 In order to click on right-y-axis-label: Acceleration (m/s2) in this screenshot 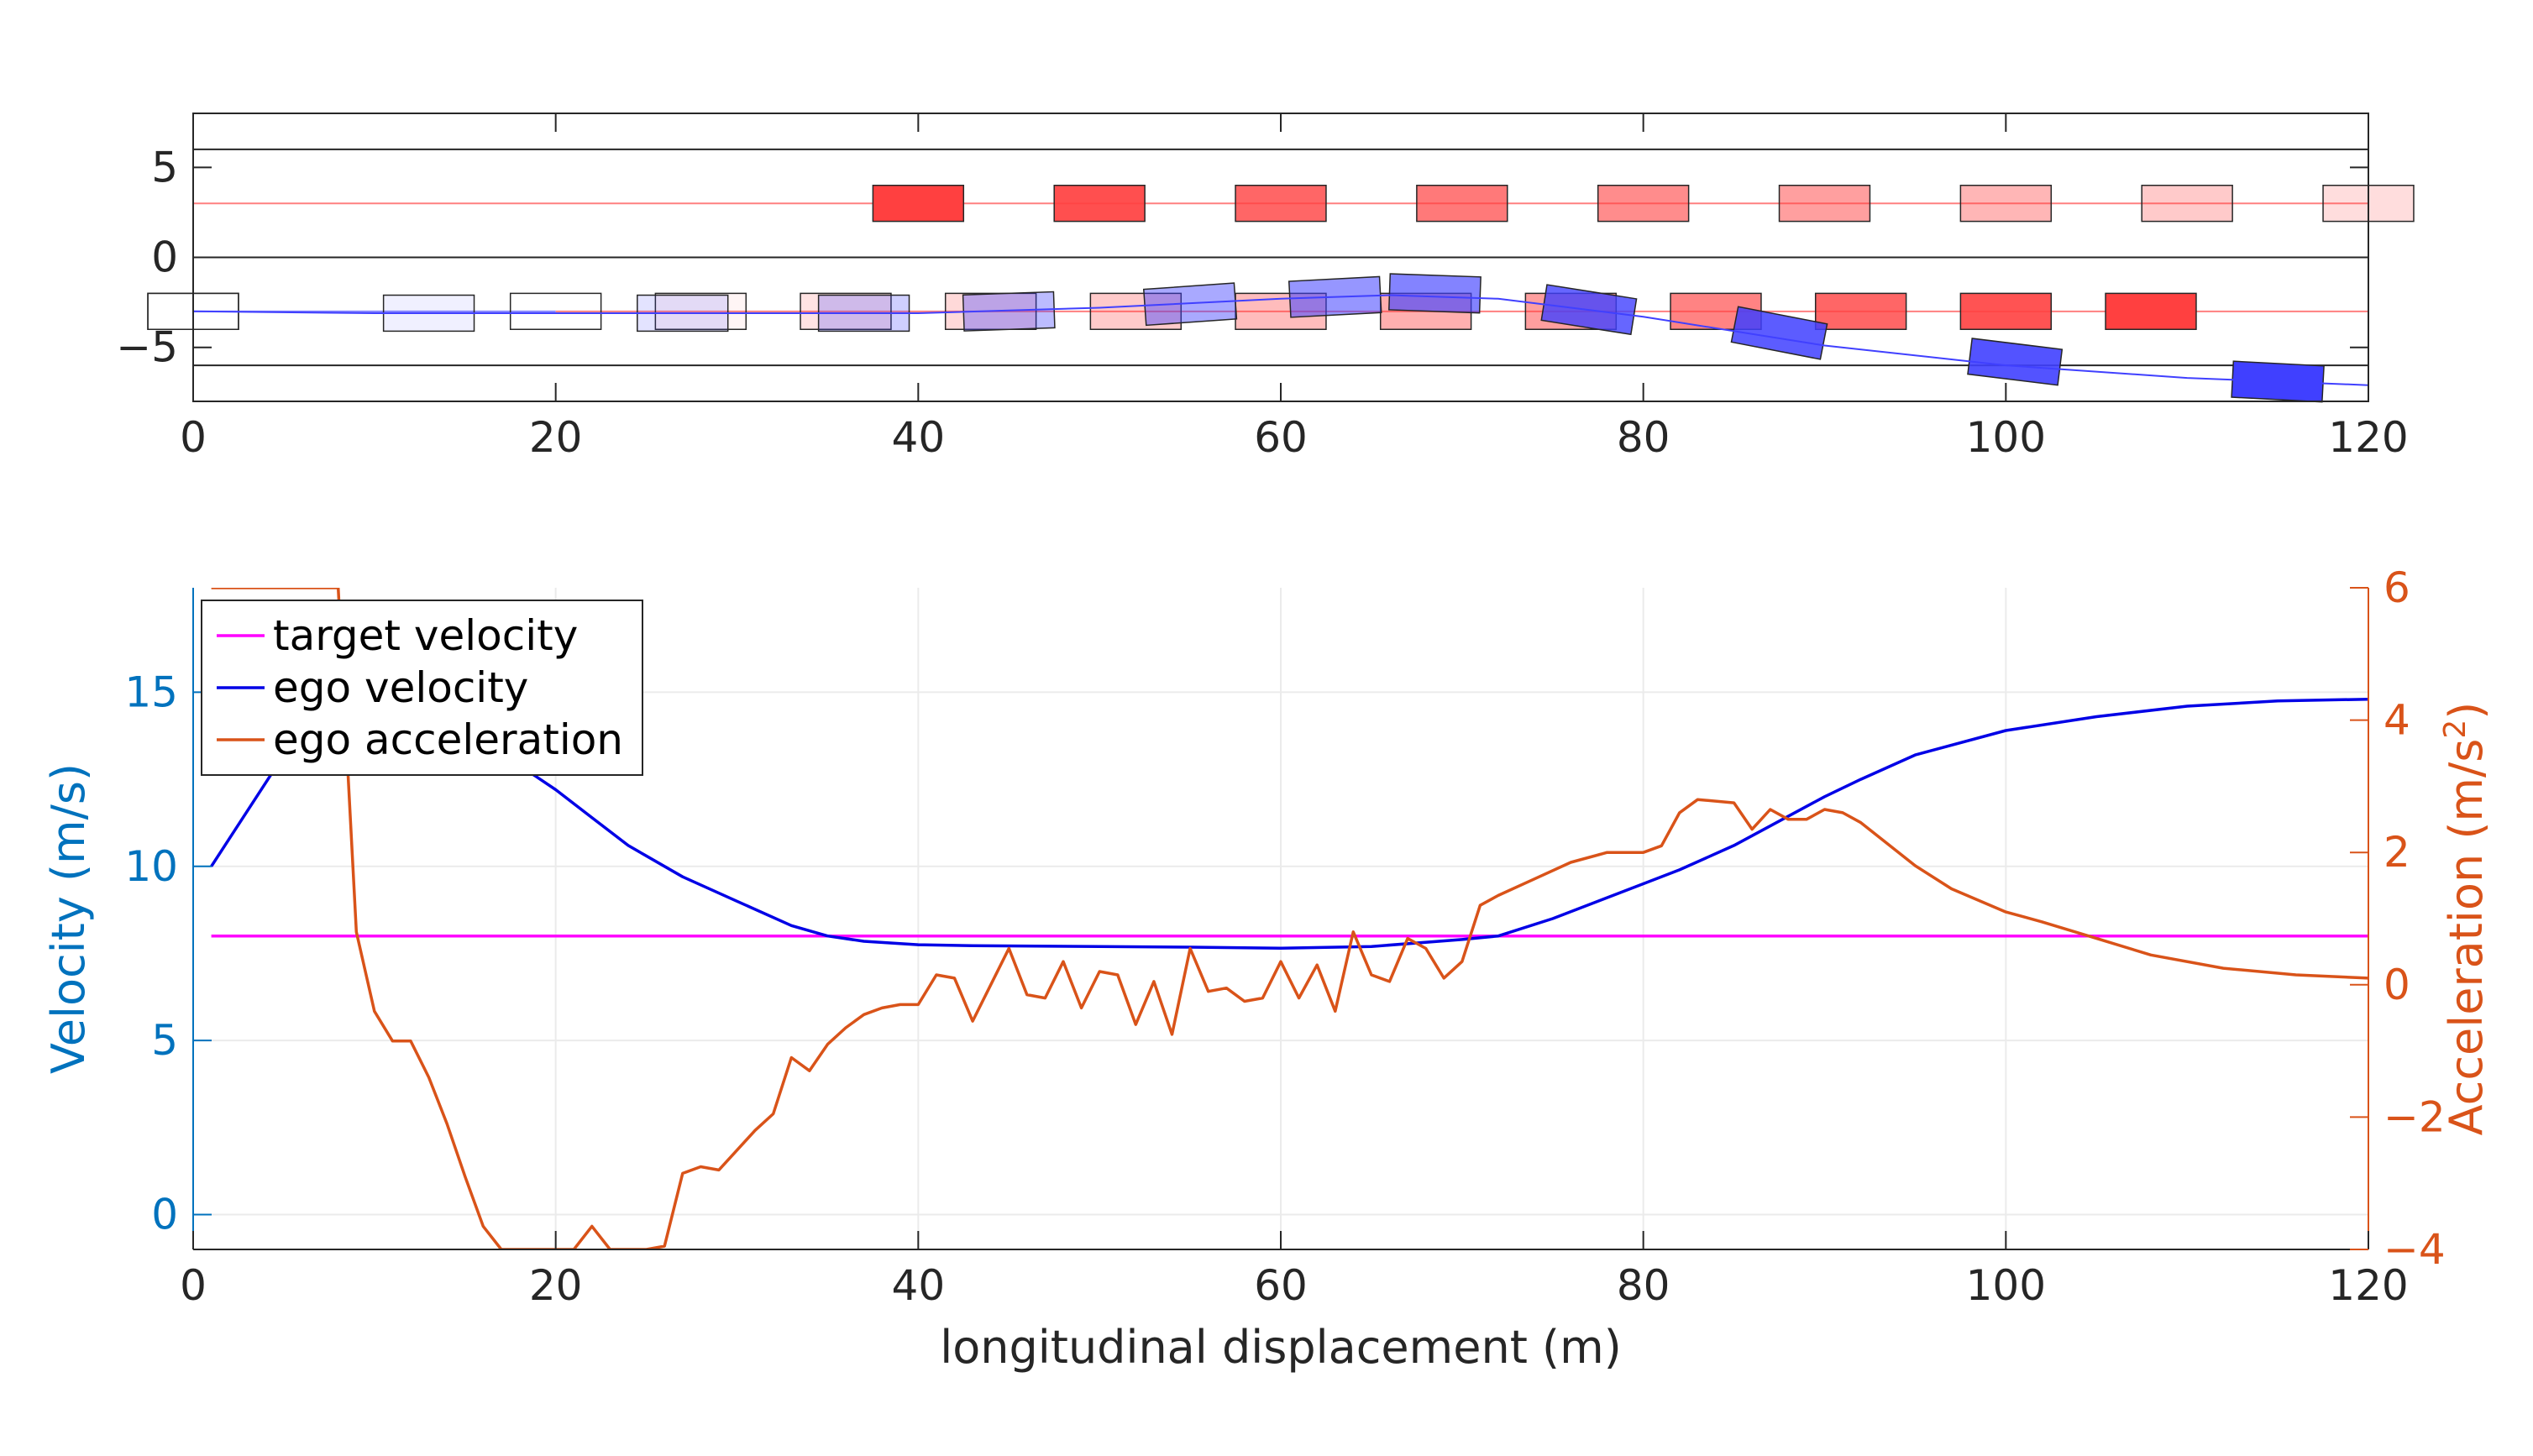, I will do `click(2466, 919)`.